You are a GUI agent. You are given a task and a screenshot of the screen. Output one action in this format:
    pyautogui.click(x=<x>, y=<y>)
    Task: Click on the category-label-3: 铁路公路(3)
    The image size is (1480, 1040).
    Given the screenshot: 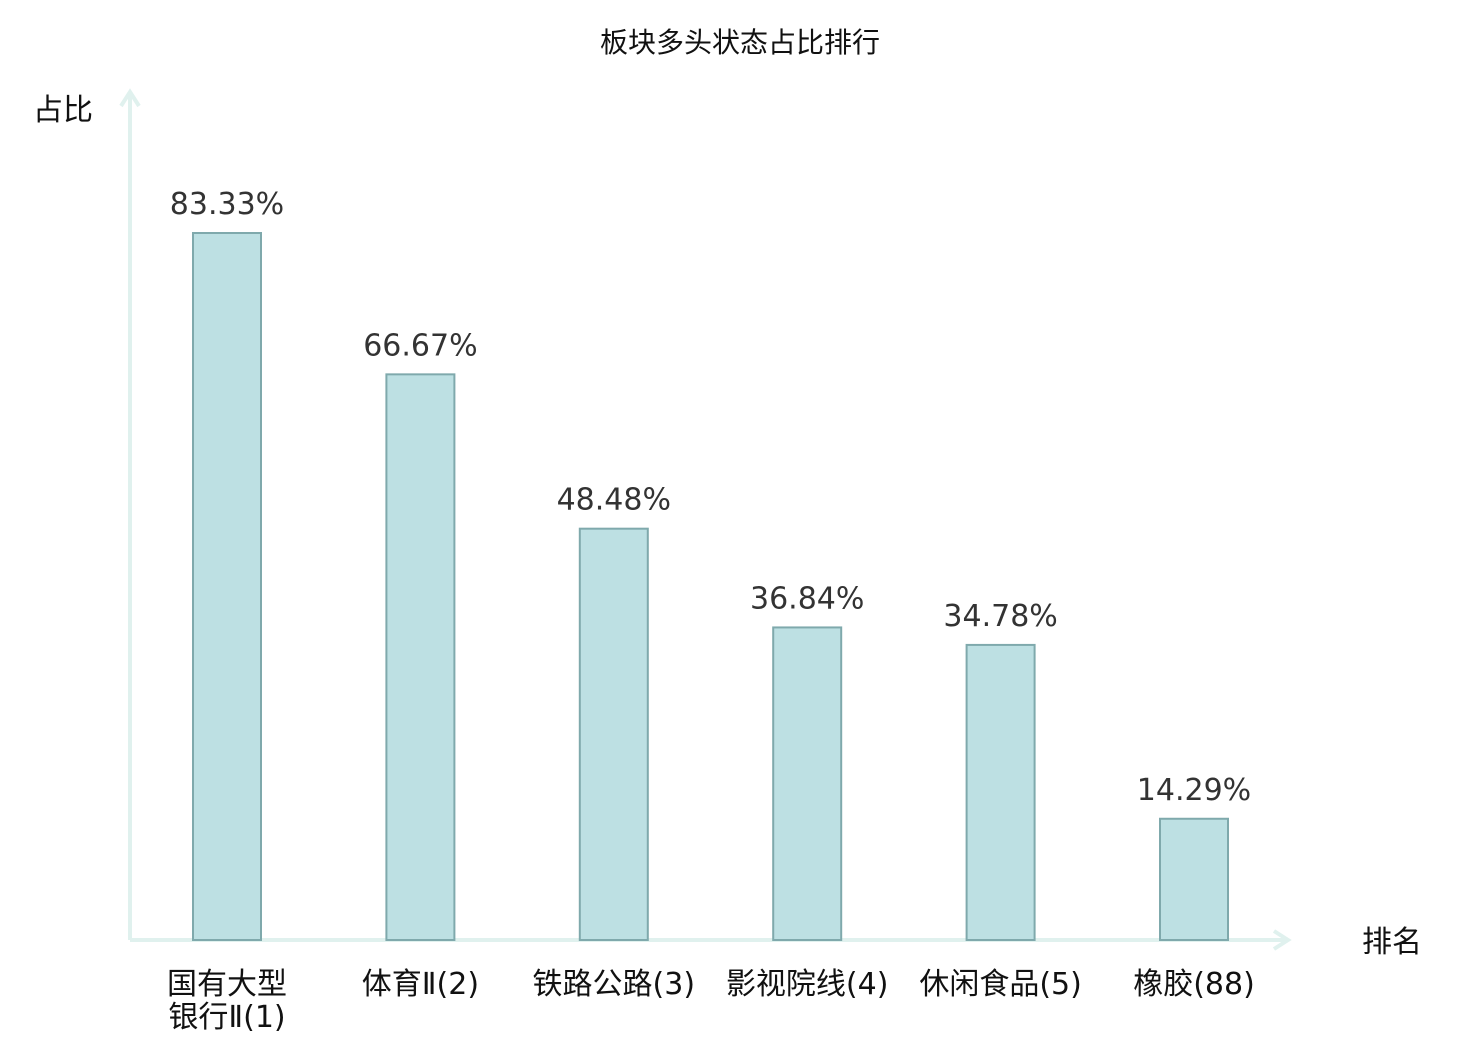 What is the action you would take?
    pyautogui.click(x=614, y=984)
    